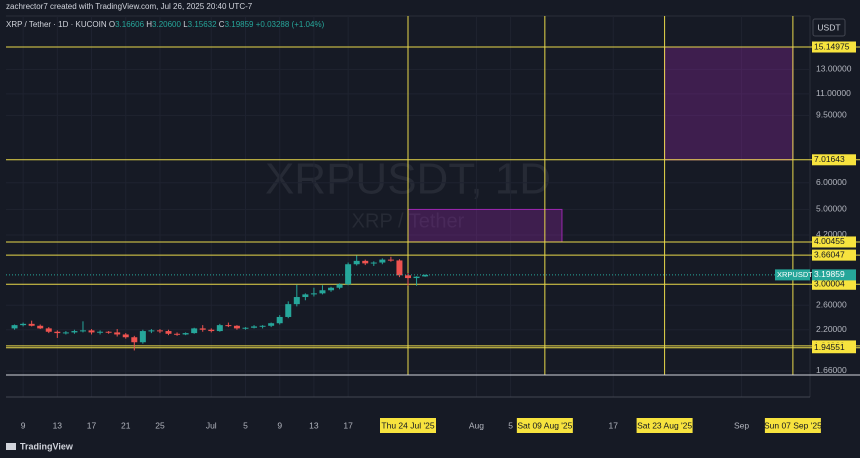 Image resolution: width=860 pixels, height=458 pixels. I want to click on vline-label: Sat 09 Aug '25, so click(544, 425).